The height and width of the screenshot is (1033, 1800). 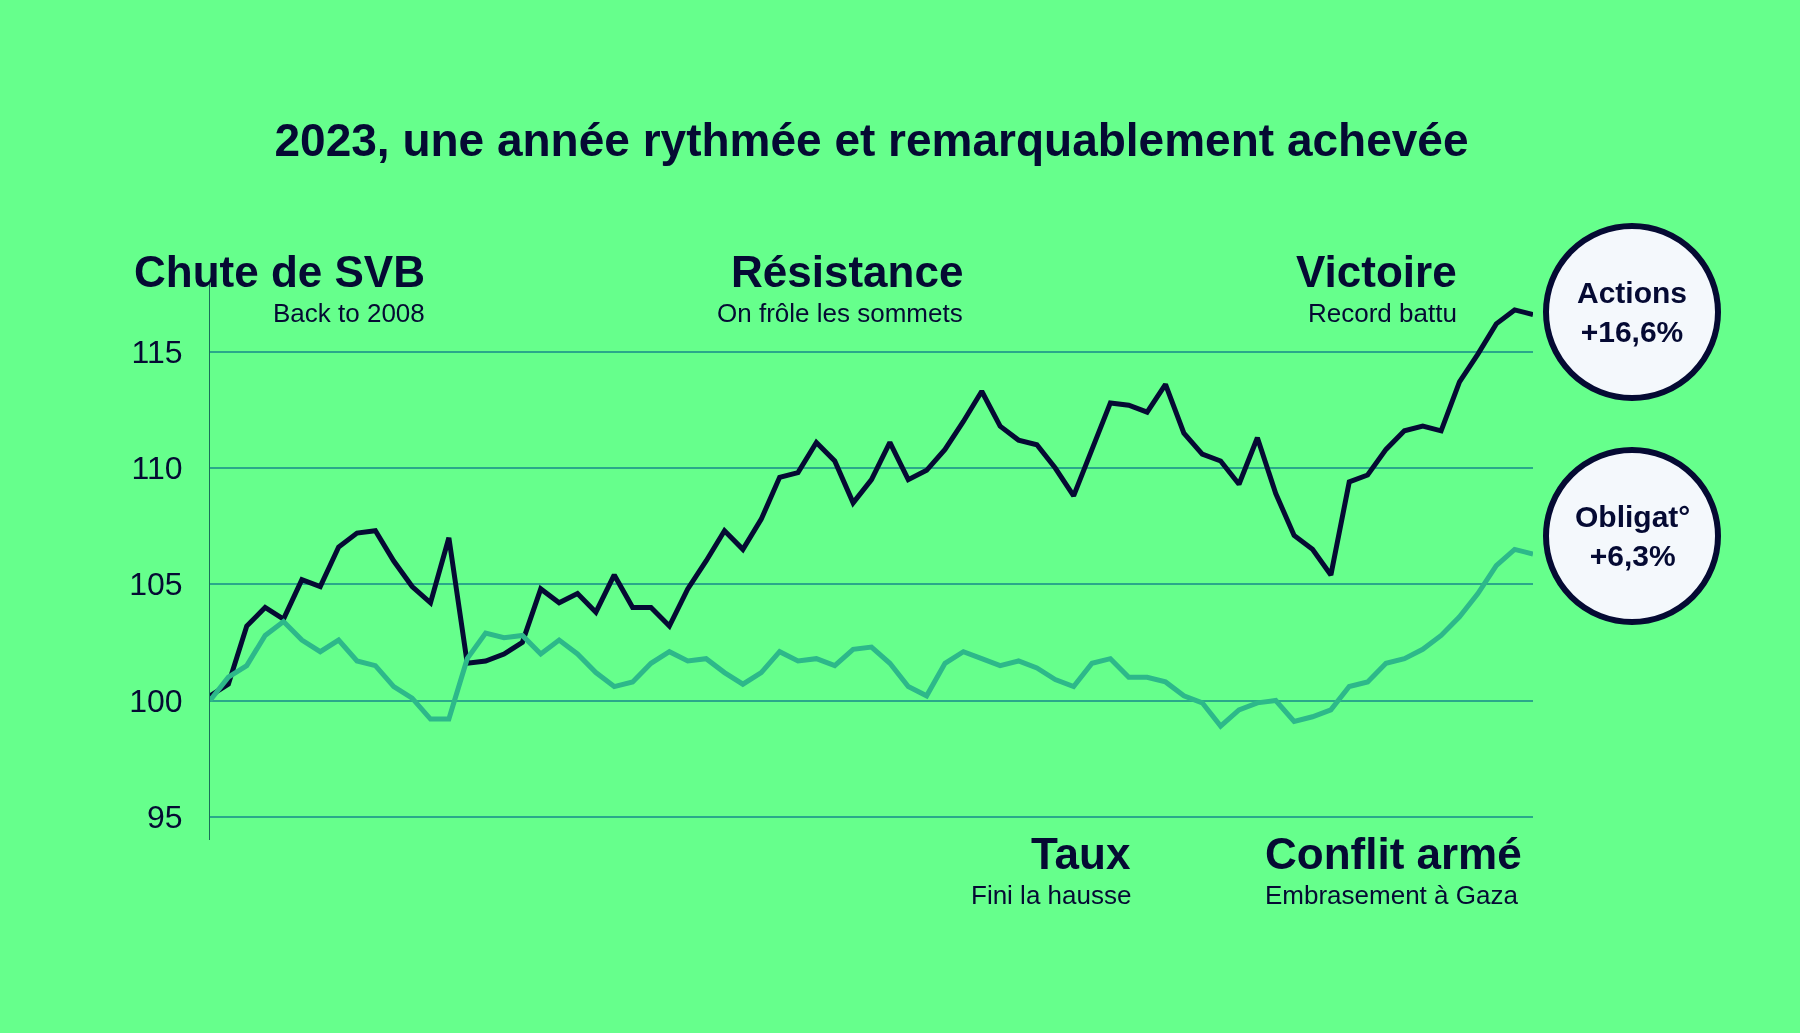 What do you see at coordinates (1393, 853) in the screenshot?
I see `annotation: Conflit armé` at bounding box center [1393, 853].